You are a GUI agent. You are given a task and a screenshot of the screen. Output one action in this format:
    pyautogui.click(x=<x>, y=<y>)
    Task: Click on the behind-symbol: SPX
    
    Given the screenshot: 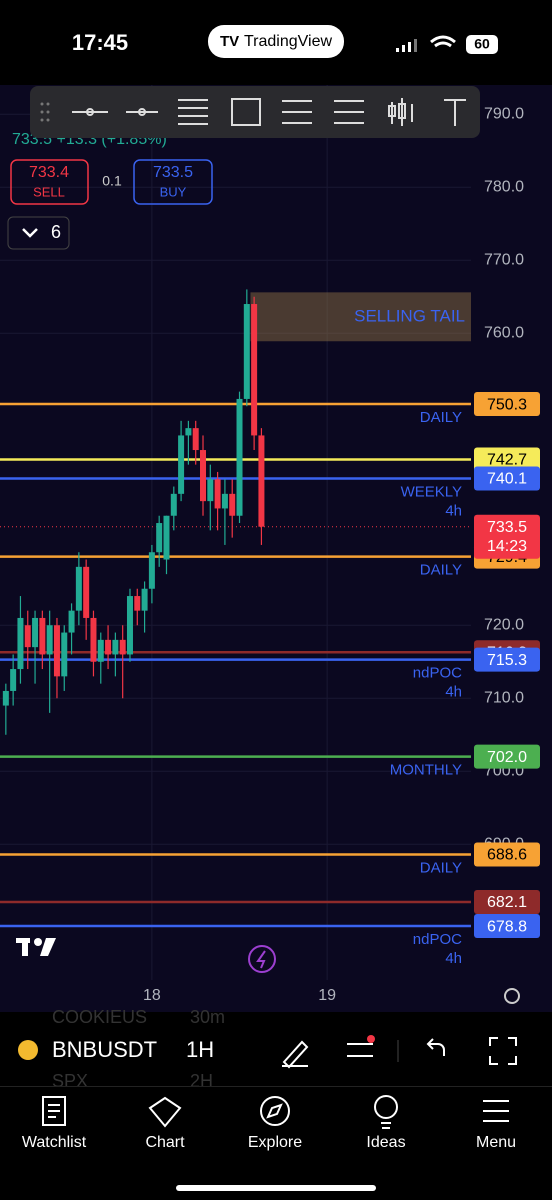 What is the action you would take?
    pyautogui.click(x=70, y=1081)
    